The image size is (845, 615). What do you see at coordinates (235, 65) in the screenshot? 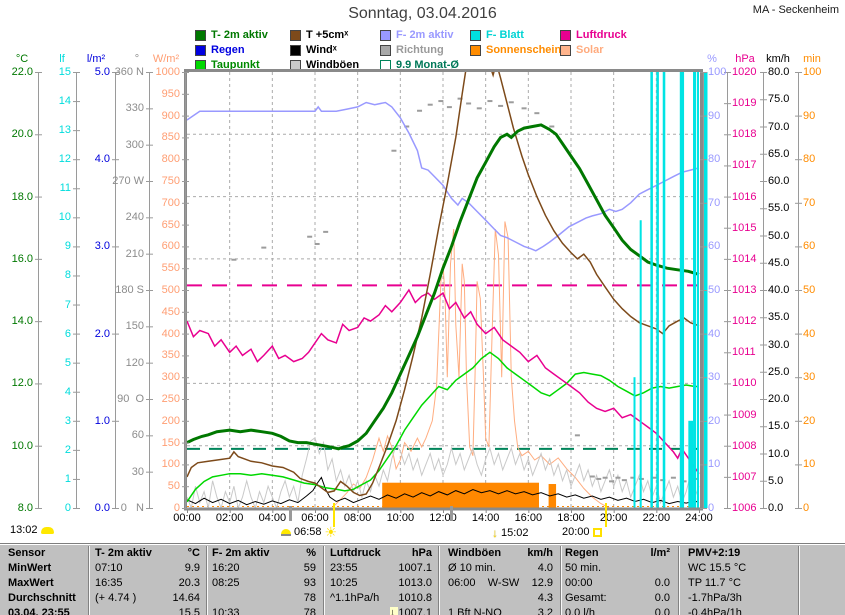
I see `legend-item-taupunkt: Taupunkt` at bounding box center [235, 65].